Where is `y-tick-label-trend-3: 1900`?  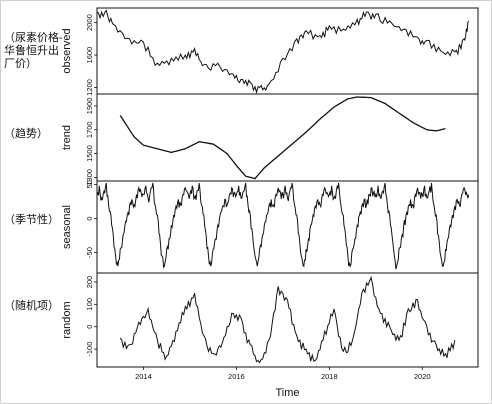 y-tick-label-trend-3: 1900 is located at coordinates (89, 106).